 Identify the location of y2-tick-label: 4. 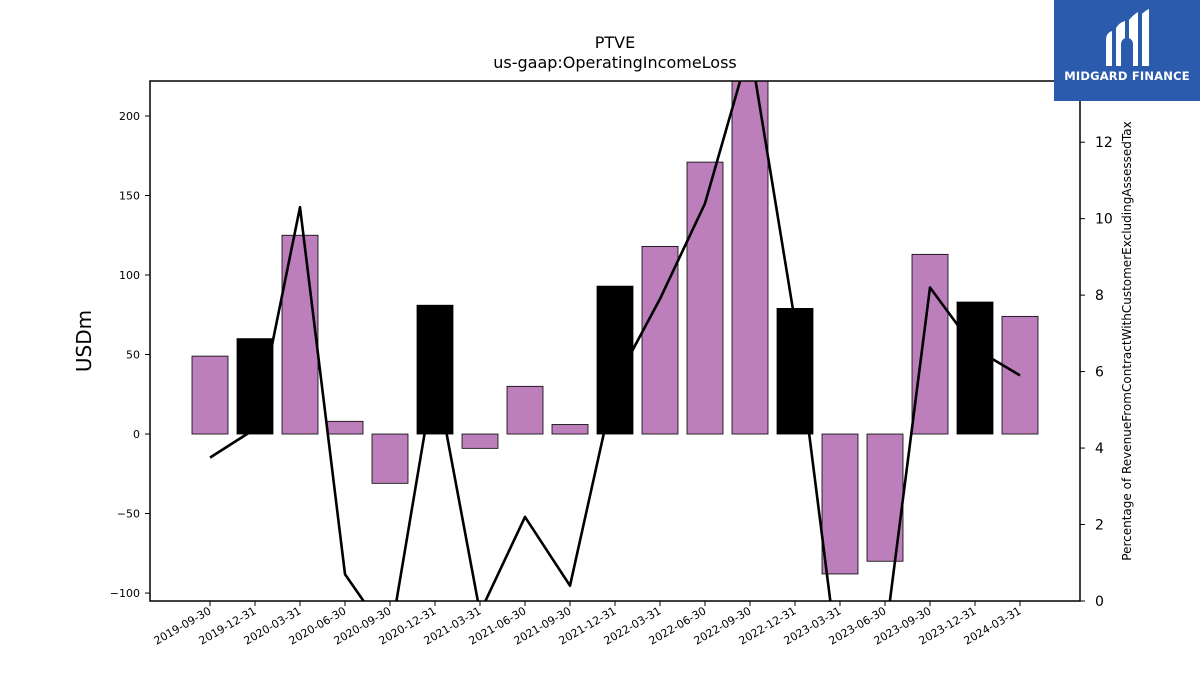
(1099, 449).